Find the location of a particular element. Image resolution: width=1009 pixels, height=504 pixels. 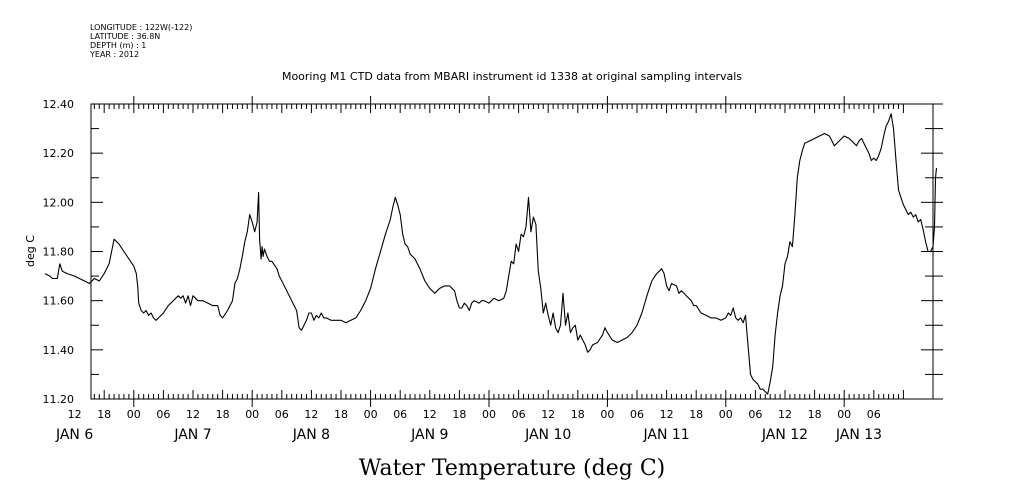

x-day-label: JAN 8 is located at coordinates (311, 435).